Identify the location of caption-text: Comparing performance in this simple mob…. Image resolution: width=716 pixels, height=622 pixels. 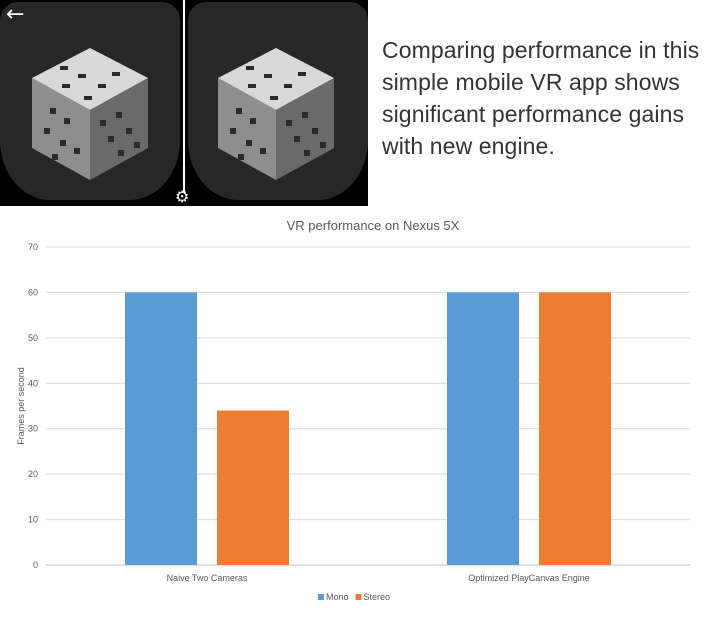
(541, 98).